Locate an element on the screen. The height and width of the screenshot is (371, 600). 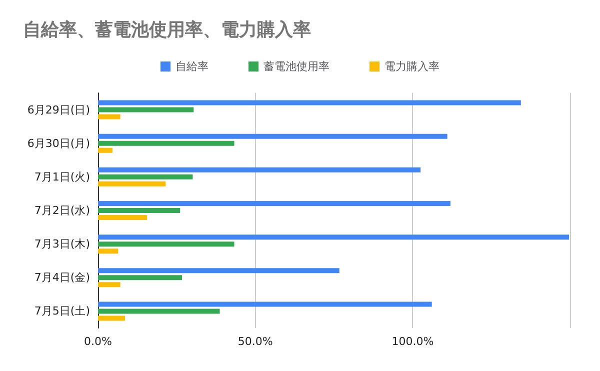
x-tick-label: 50.0% is located at coordinates (255, 341).